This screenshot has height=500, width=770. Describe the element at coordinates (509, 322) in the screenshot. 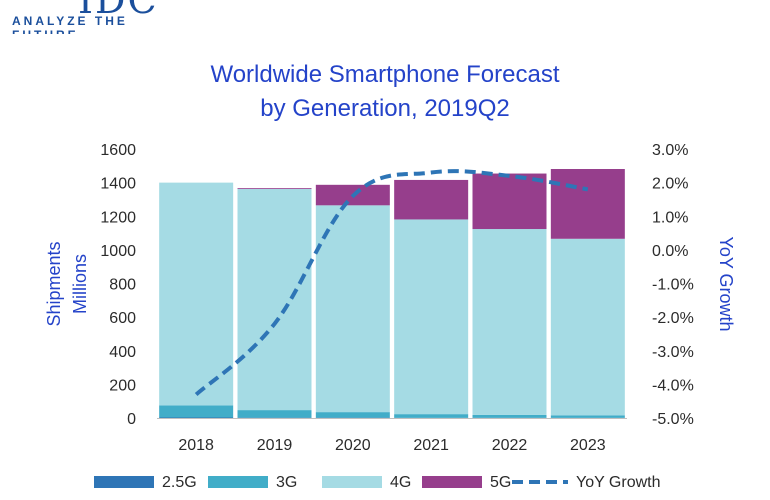

I see `bar-4g-2022` at that location.